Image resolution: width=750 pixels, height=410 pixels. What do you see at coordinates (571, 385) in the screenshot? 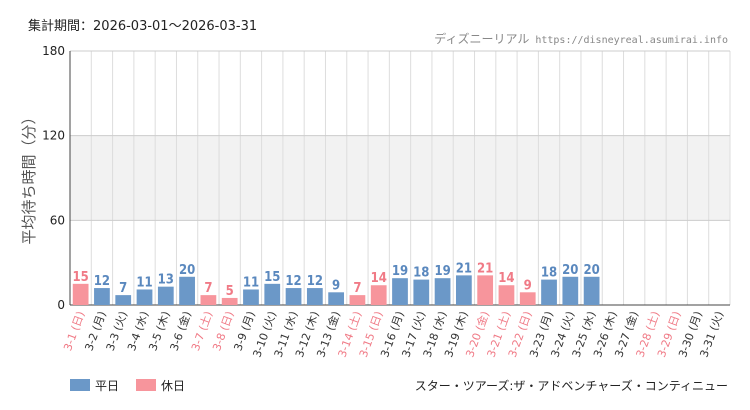
I see `attraction-name: スター・ツアーズ:ザ・アドベンチャーズ・コンティニュー` at bounding box center [571, 385].